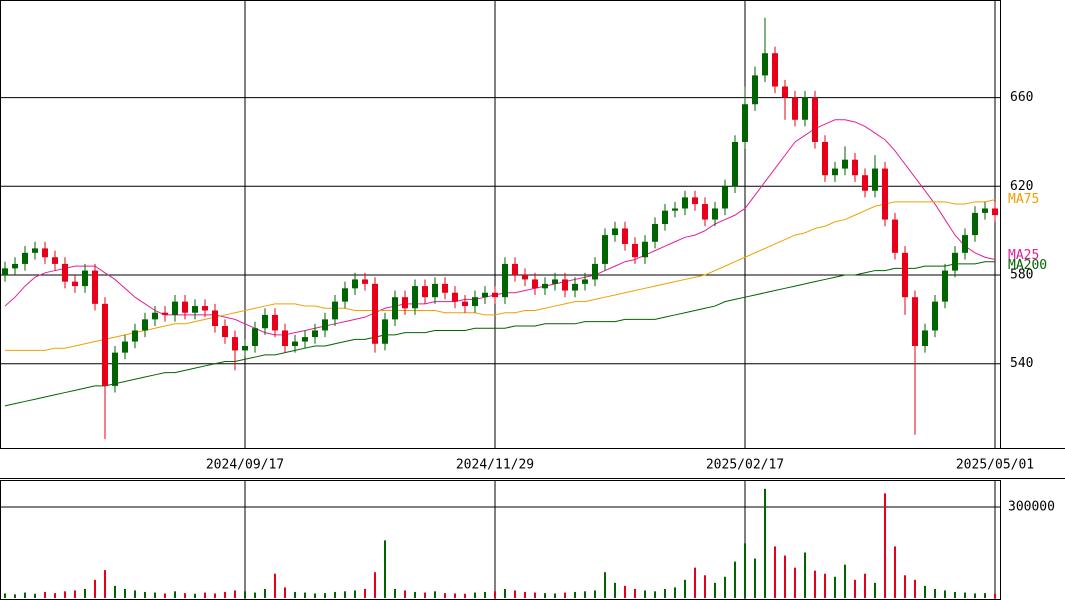 The width and height of the screenshot is (1065, 600). Describe the element at coordinates (1027, 265) in the screenshot. I see `legend-label: MA200` at that location.